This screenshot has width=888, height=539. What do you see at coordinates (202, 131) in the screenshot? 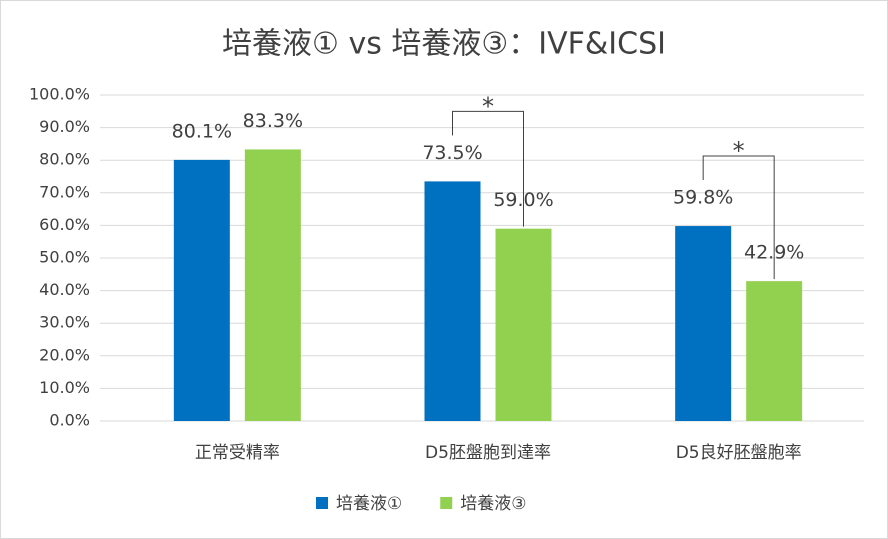
I see `data-label: 80.1%` at bounding box center [202, 131].